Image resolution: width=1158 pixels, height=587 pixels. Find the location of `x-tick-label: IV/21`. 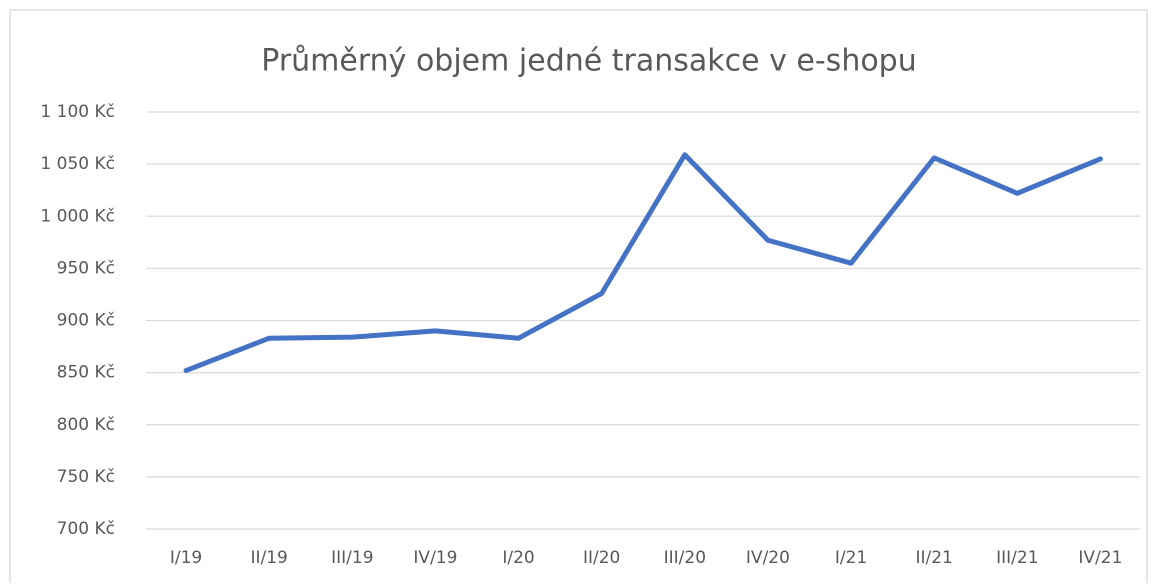

x-tick-label: IV/21 is located at coordinates (1100, 558).